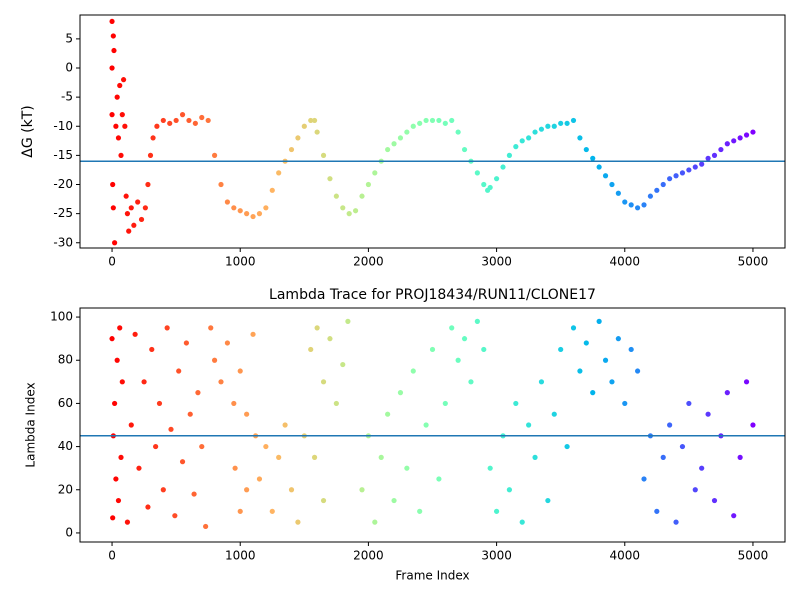  I want to click on y-tick-label: 40, so click(65, 446).